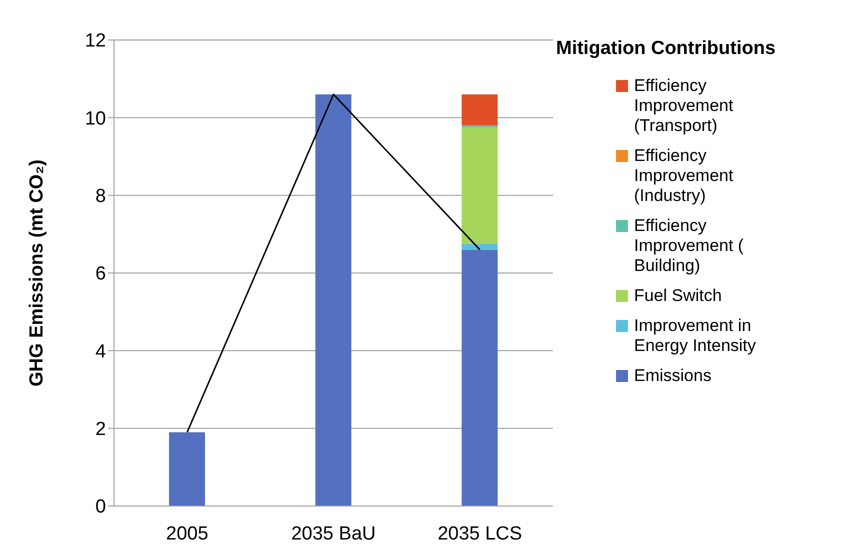  Describe the element at coordinates (100, 274) in the screenshot. I see `y-tick-label: 6` at that location.